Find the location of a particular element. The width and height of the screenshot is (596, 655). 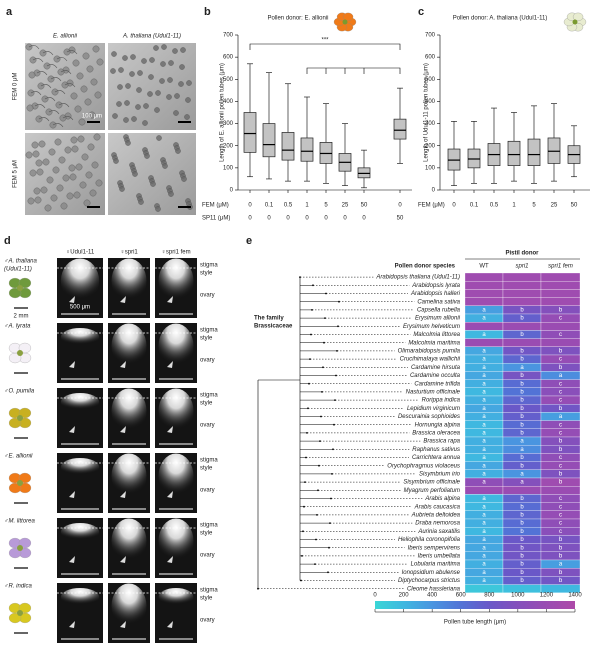

x-tick-label: 0 is located at coordinates (345, 219).